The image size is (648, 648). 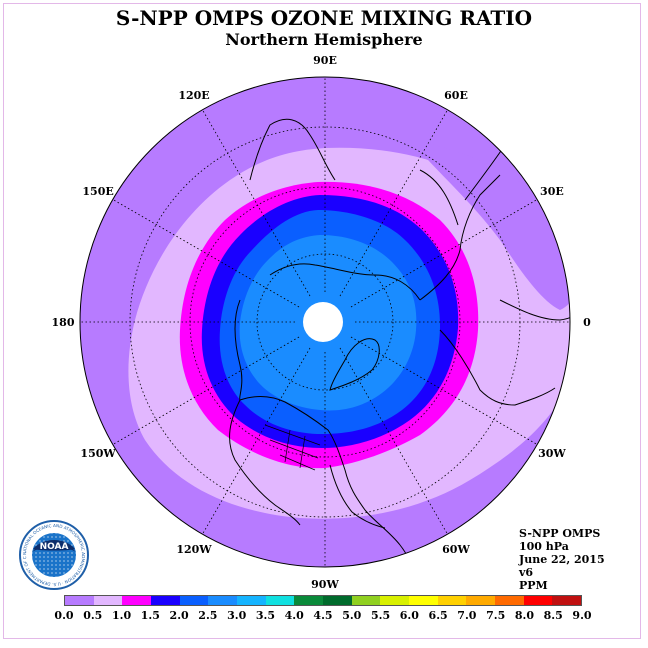 I want to click on colorbar-tick-label: 6.5, so click(x=438, y=615).